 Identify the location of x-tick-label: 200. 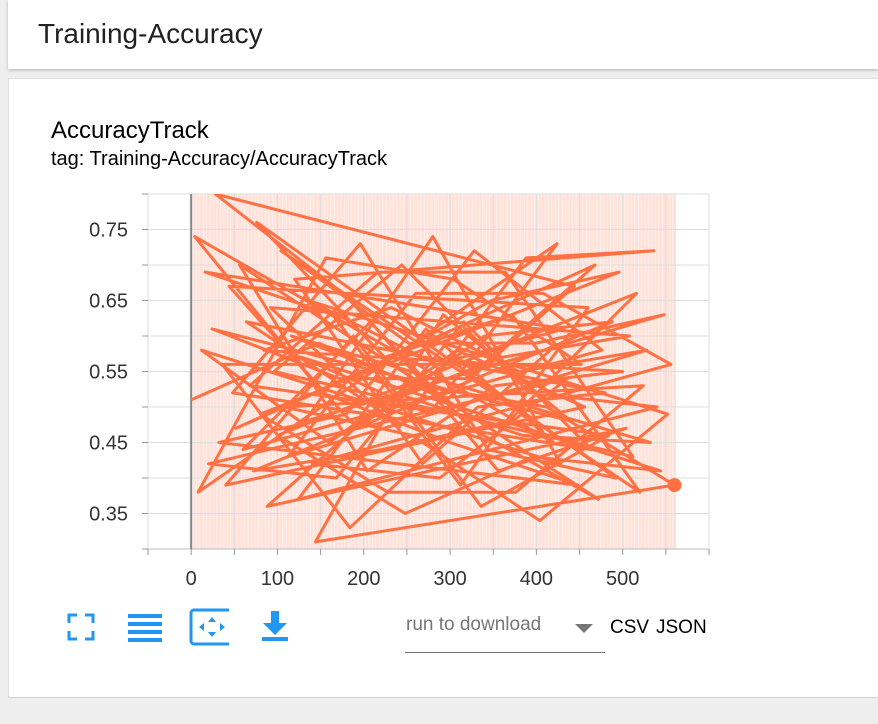
(363, 579).